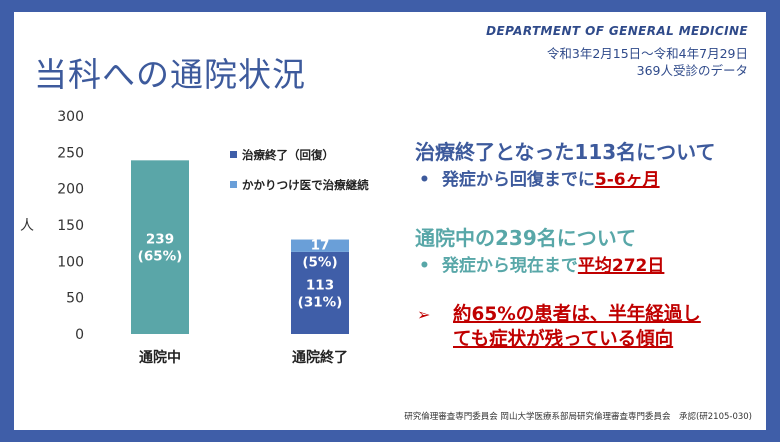  Describe the element at coordinates (170, 74) in the screenshot. I see `slide-title: 当科への通院状況` at that location.